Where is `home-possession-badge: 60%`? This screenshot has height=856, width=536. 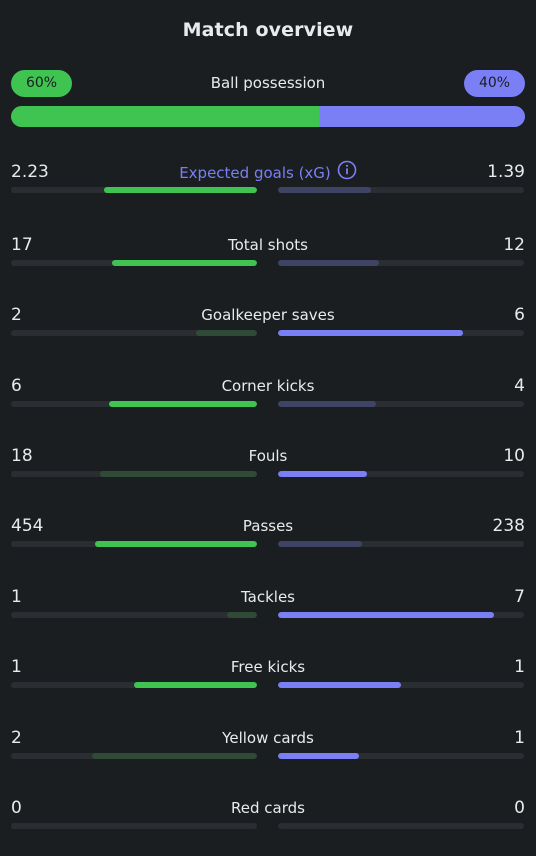
home-possession-badge: 60% is located at coordinates (41, 83).